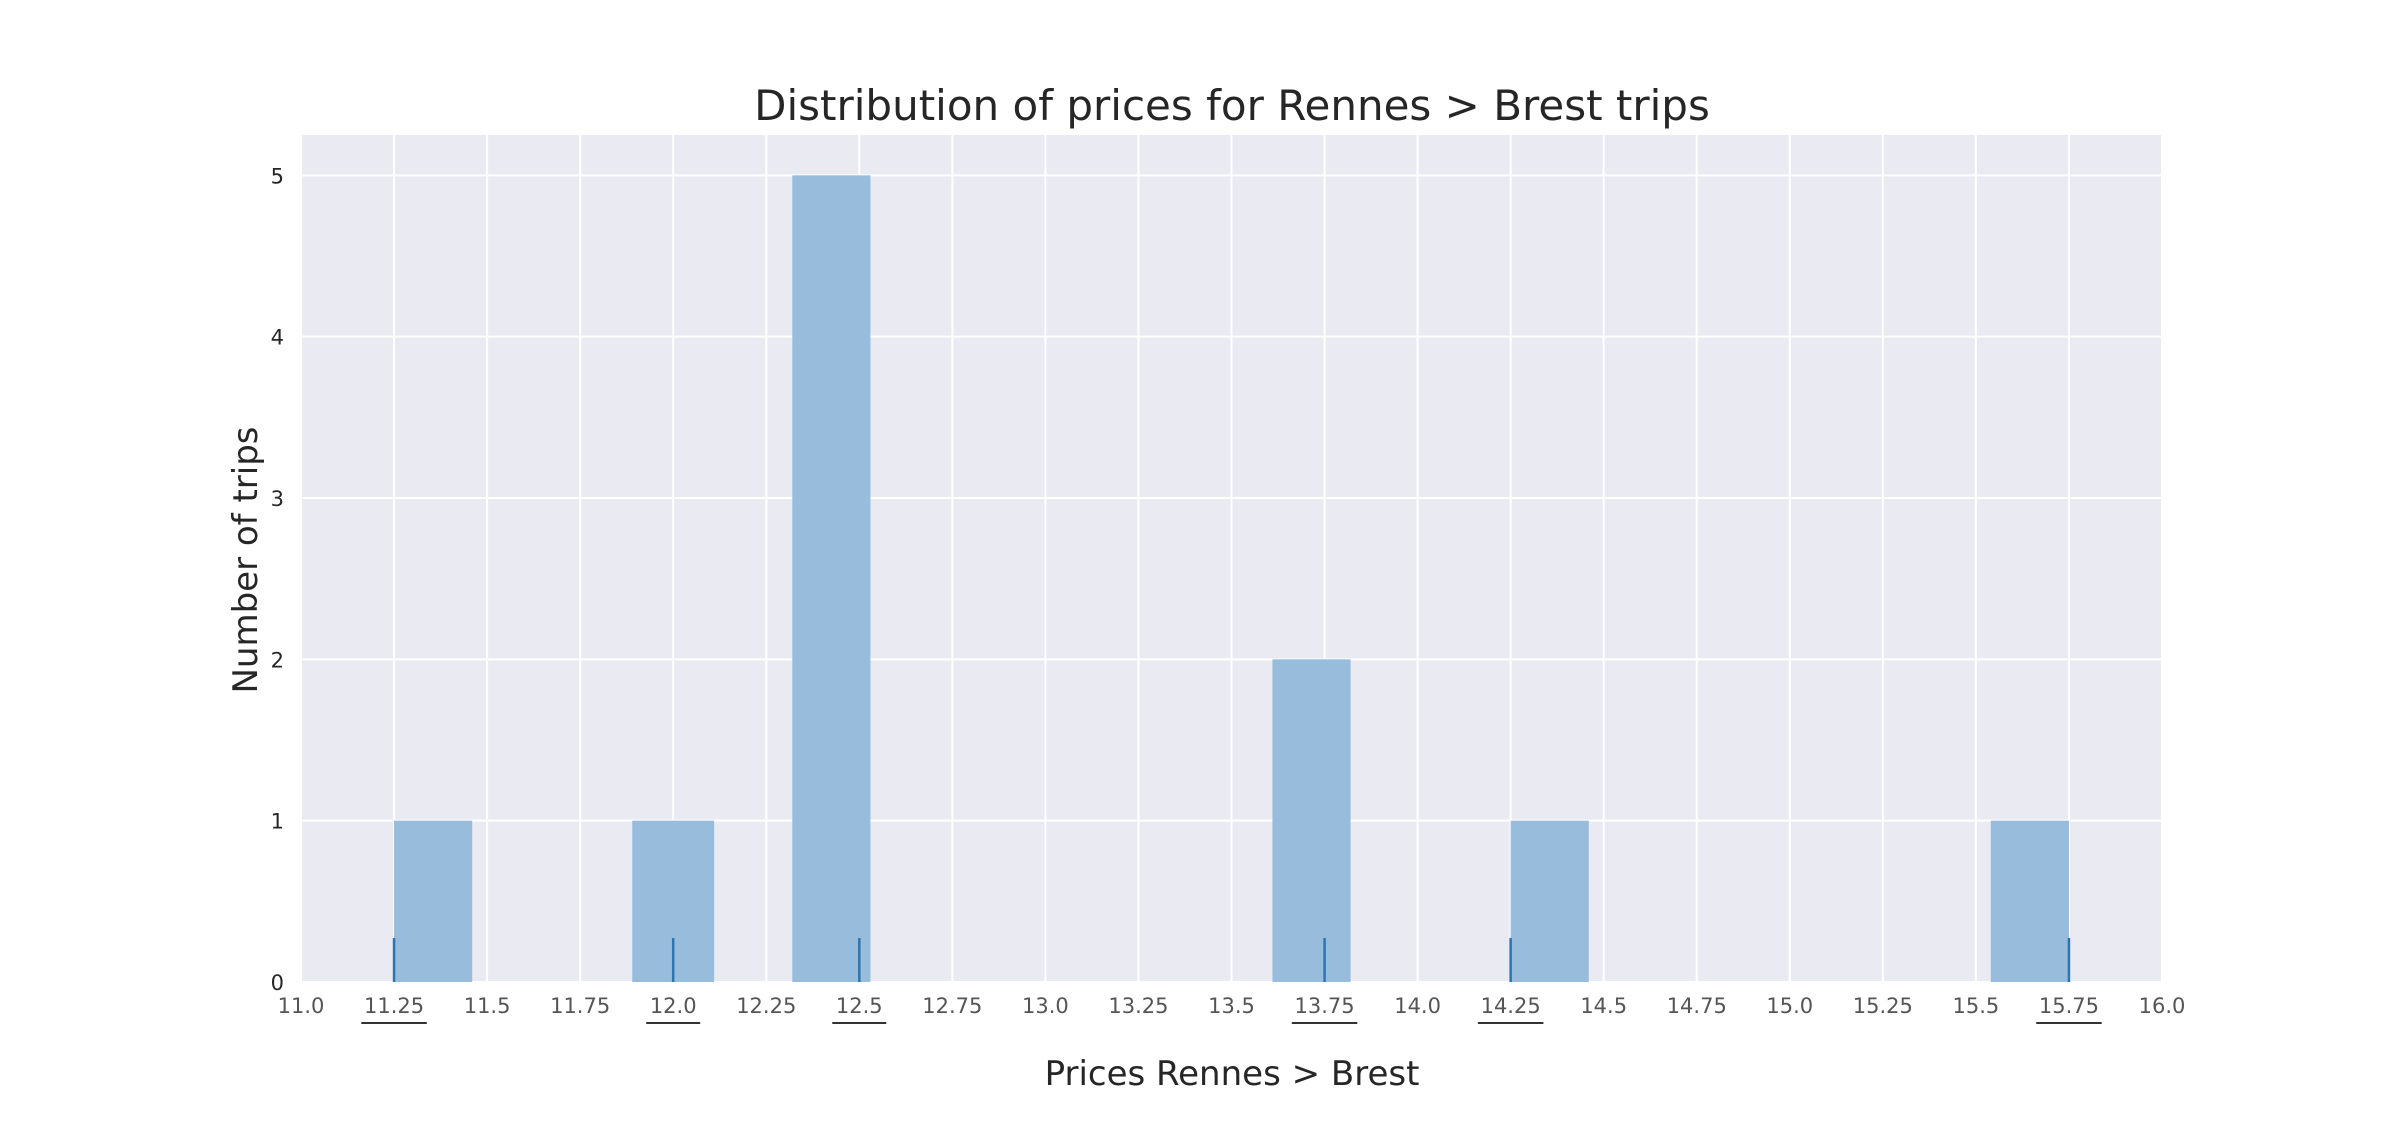  What do you see at coordinates (952, 1006) in the screenshot?
I see `x-tick-label: 12.75` at bounding box center [952, 1006].